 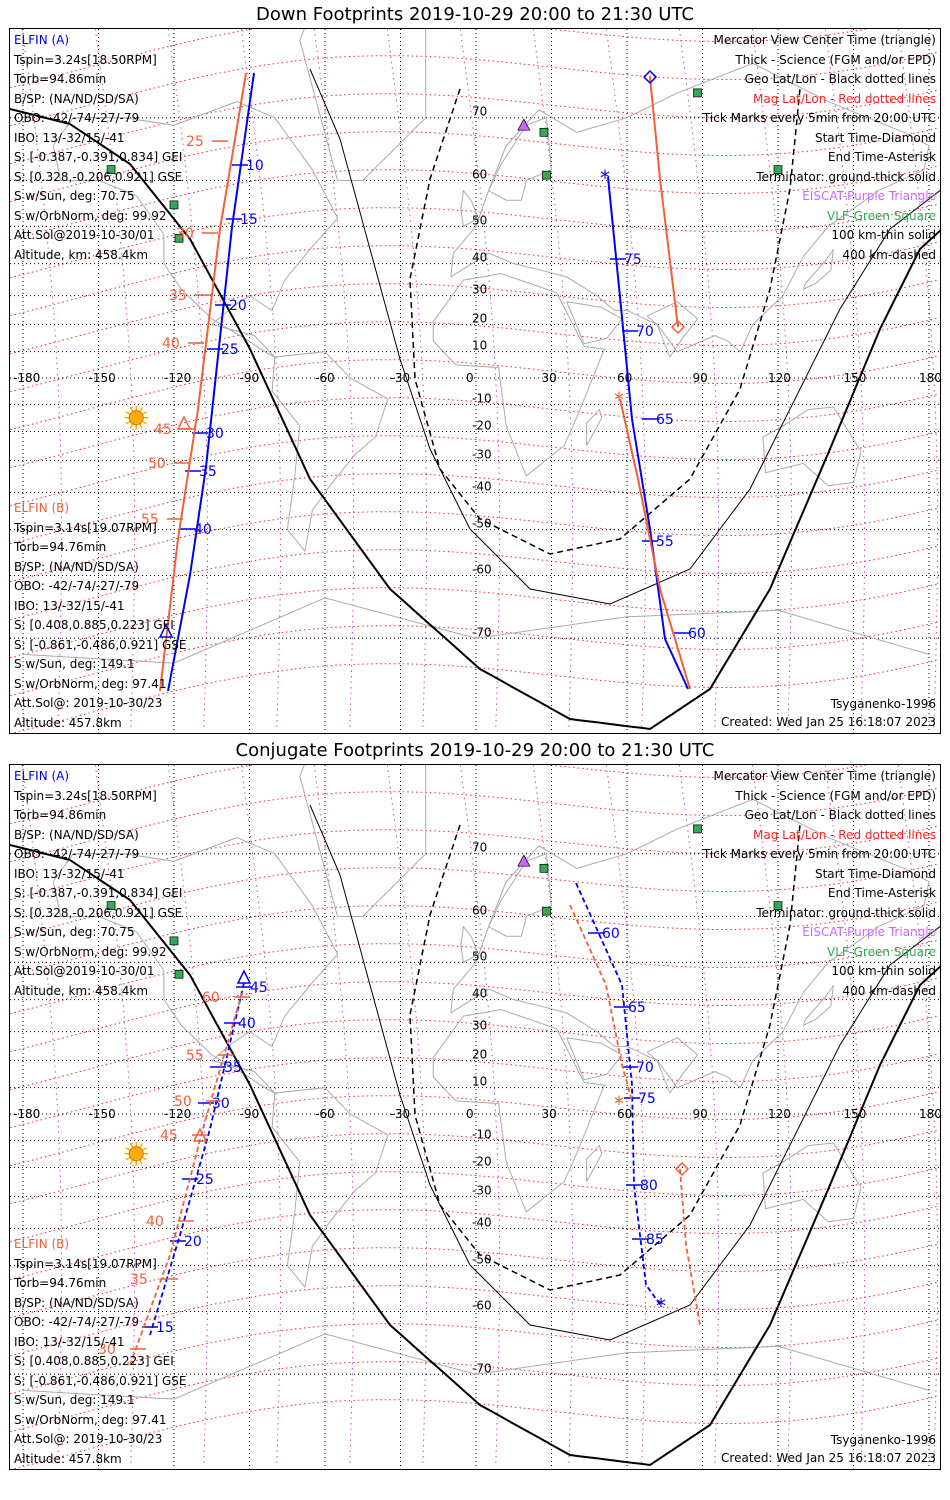 I want to click on lon-tick-label: -90, so click(x=250, y=1114).